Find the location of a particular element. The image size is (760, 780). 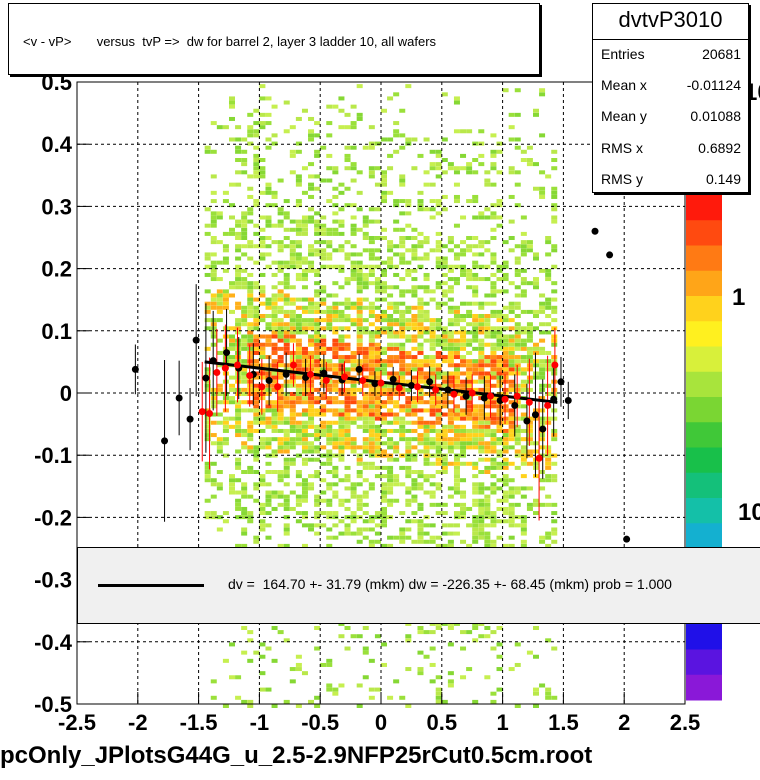

stat-value: 20681 is located at coordinates (721, 54).